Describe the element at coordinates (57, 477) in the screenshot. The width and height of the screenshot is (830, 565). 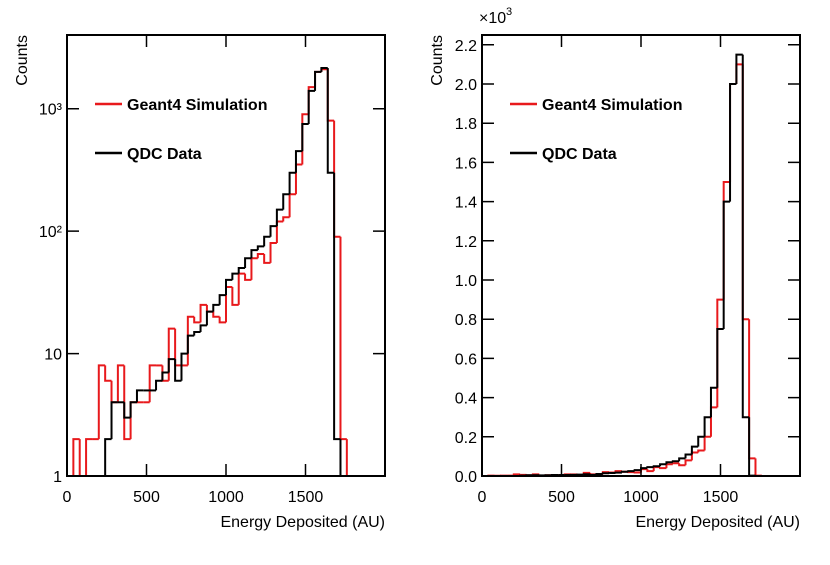
I see `y-tick-label: 1` at that location.